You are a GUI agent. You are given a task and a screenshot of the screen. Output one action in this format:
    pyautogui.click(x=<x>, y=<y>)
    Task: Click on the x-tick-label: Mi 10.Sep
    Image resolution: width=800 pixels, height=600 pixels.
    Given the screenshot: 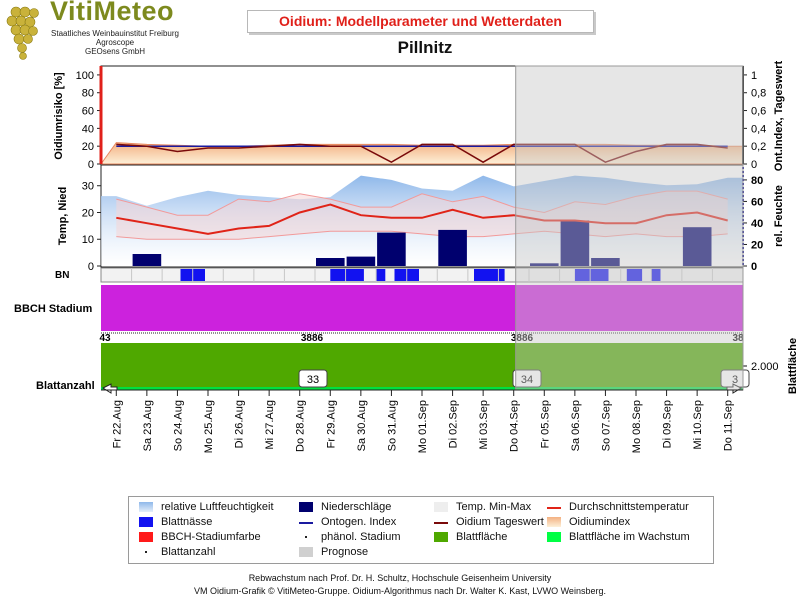 What is the action you would take?
    pyautogui.click(x=698, y=425)
    